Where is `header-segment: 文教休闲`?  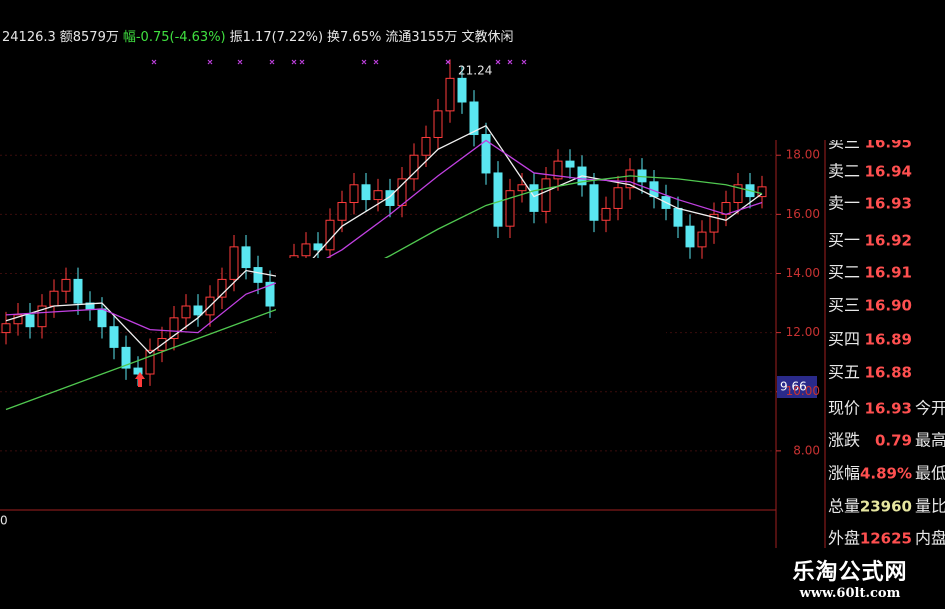
header-segment: 文教休闲 is located at coordinates (487, 37).